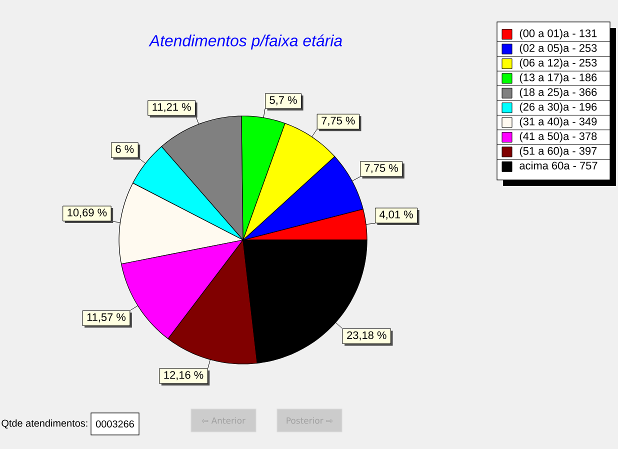 The height and width of the screenshot is (449, 618). I want to click on legend-label: (00 a 01)a - 131, so click(558, 34).